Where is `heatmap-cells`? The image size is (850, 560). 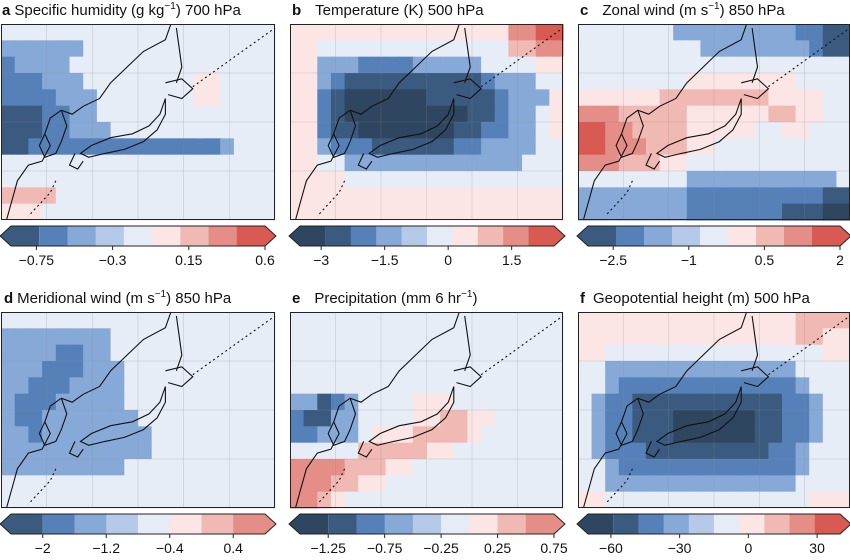
heatmap-cells is located at coordinates (138, 122).